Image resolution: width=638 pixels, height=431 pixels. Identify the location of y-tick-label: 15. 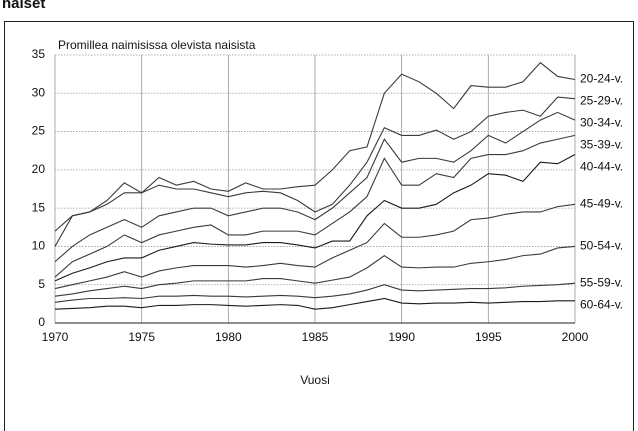
(39, 207).